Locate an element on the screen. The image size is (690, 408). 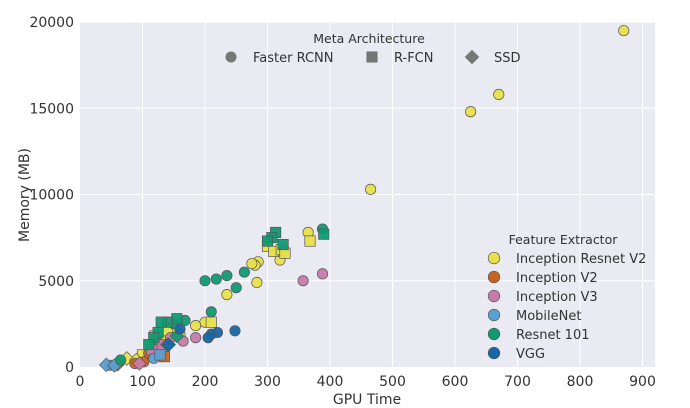
x-tick-label: 700 is located at coordinates (517, 382).